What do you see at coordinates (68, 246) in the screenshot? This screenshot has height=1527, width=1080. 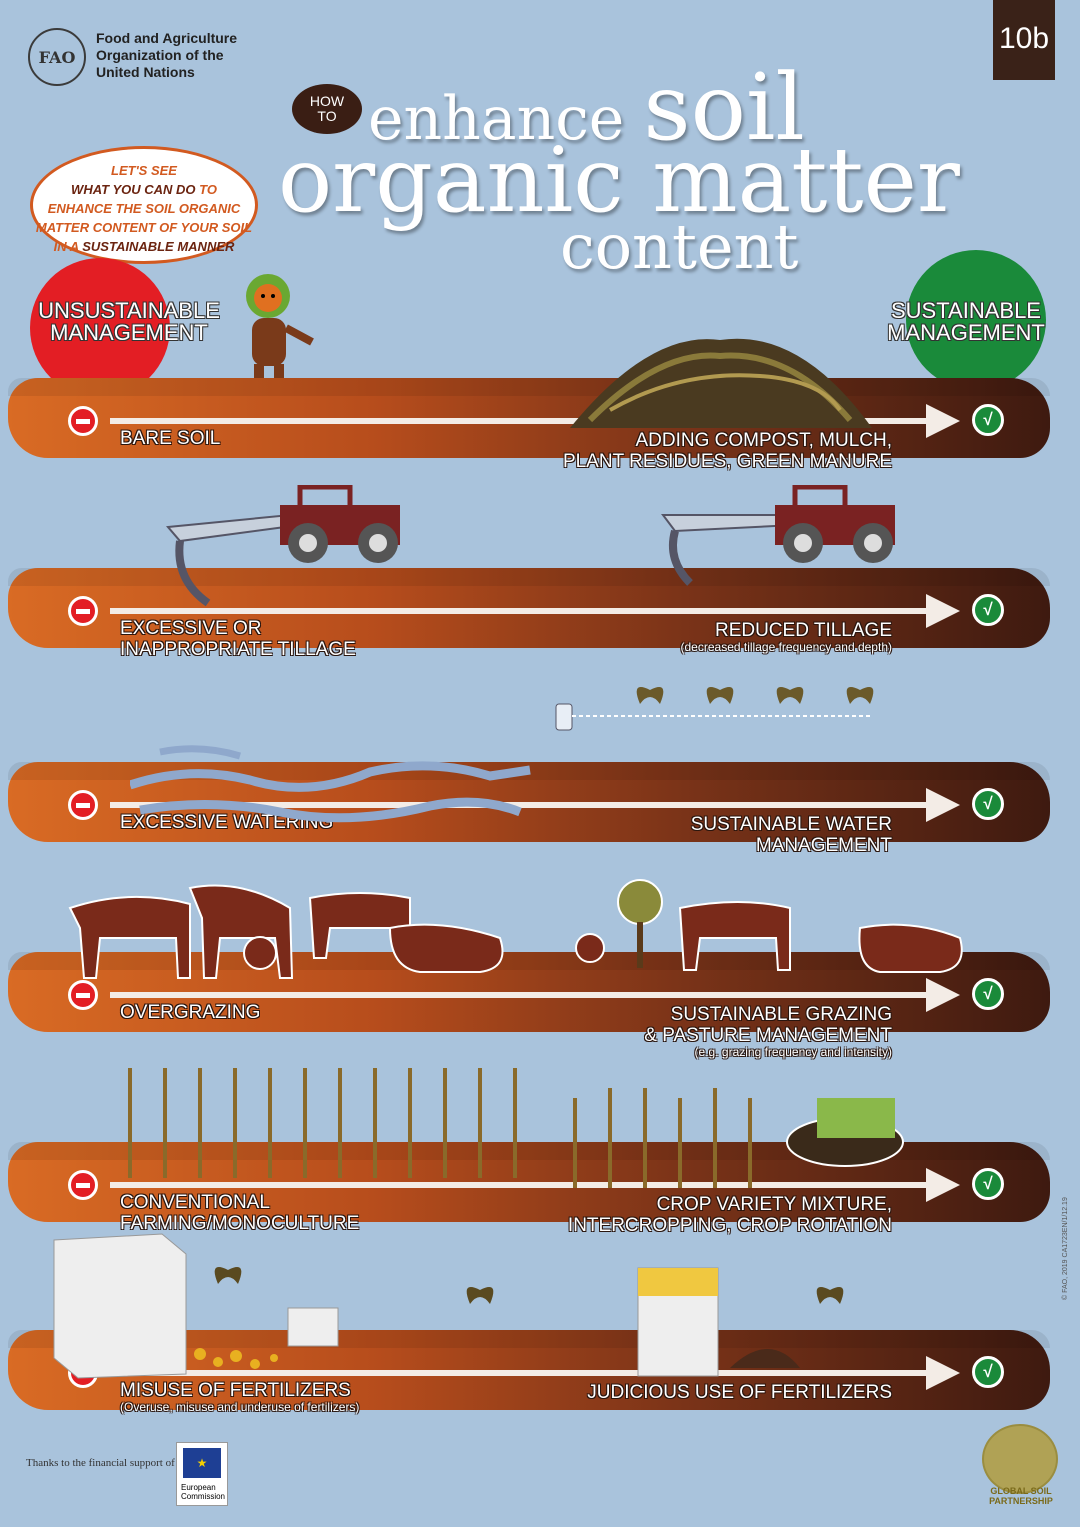 I see `bubble-text-6: IN A` at bounding box center [68, 246].